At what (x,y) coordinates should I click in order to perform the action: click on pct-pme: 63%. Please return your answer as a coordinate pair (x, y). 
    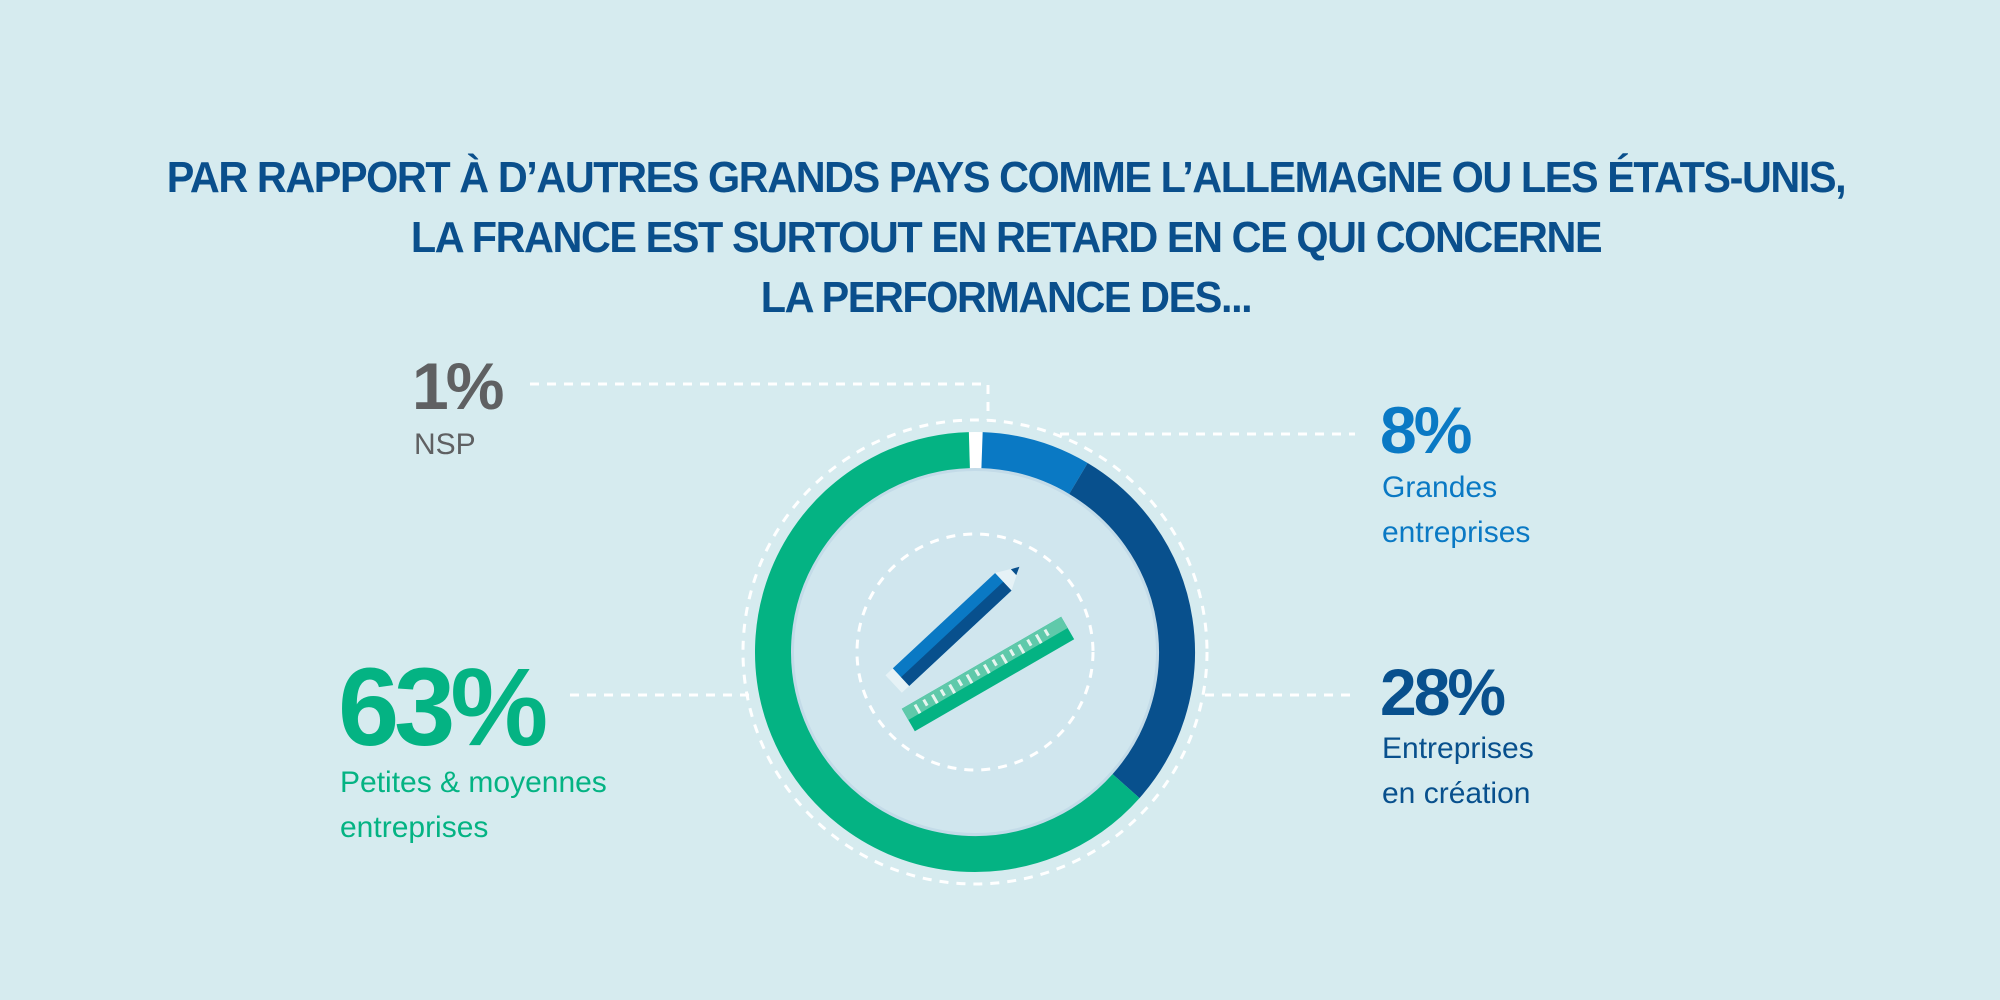
    Looking at the image, I should click on (443, 707).